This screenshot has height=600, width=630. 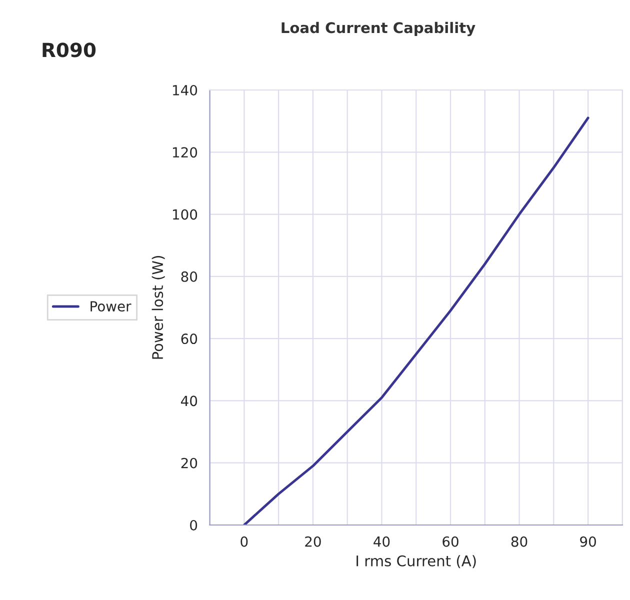 What do you see at coordinates (158, 307) in the screenshot?
I see `y-axis-title: Power lost (W)` at bounding box center [158, 307].